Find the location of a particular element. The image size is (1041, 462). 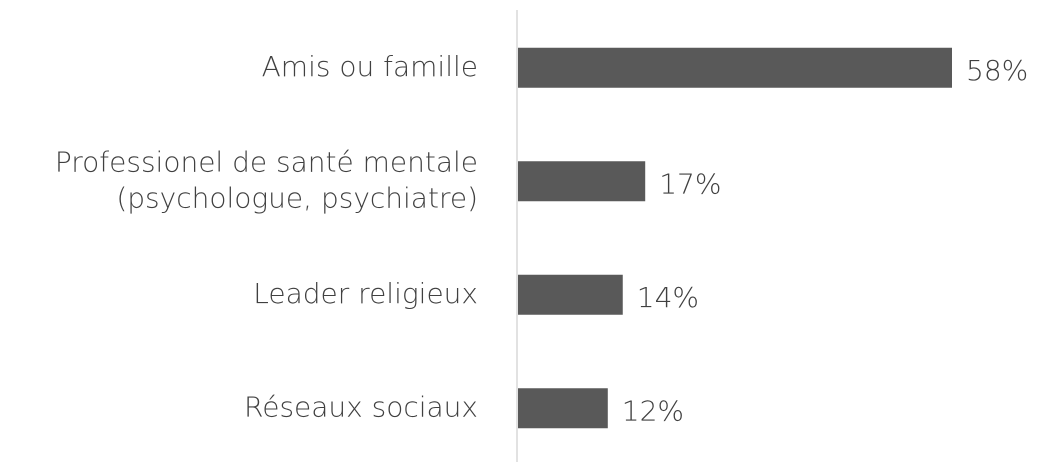

value-label: 58% is located at coordinates (997, 70).